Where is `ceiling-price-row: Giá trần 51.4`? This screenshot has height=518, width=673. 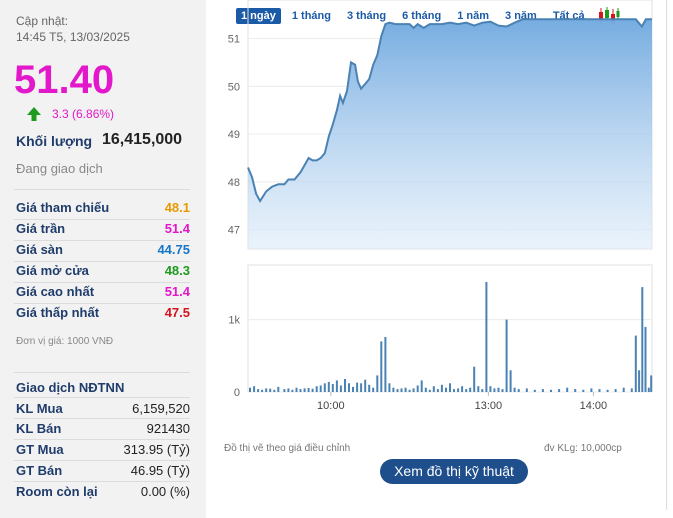 ceiling-price-row: Giá trần 51.4 is located at coordinates (104, 231).